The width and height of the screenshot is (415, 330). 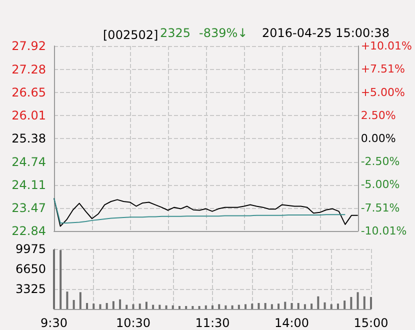 What do you see at coordinates (223, 33) in the screenshot?
I see `text: -839%↓` at bounding box center [223, 33].